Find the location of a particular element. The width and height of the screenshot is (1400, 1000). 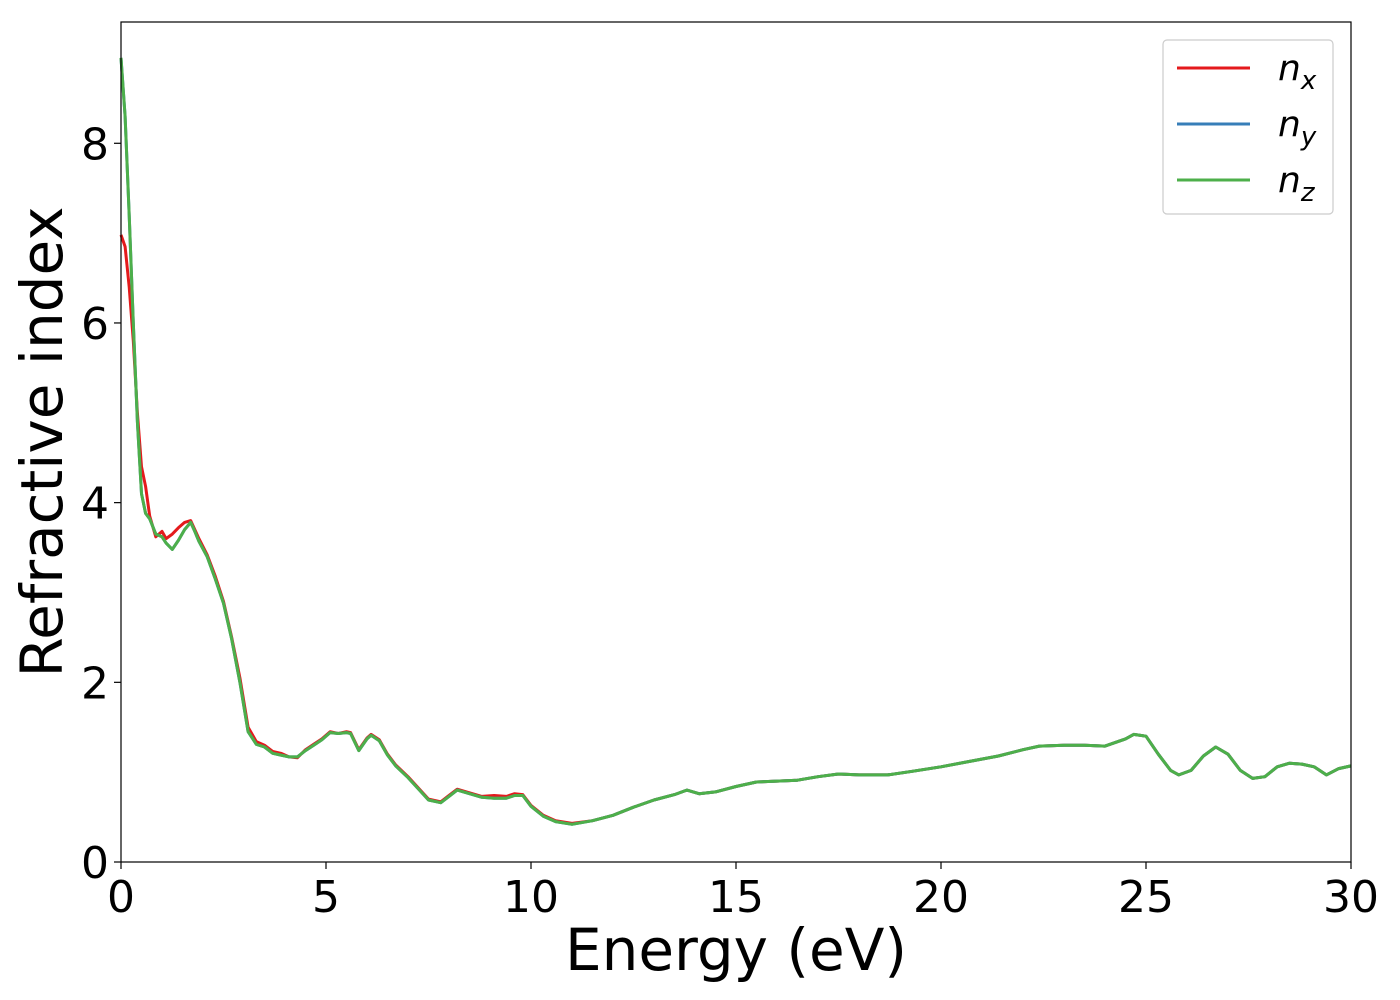

y-axis-ticks: 0 2 4 6 8 is located at coordinates (101, 504).